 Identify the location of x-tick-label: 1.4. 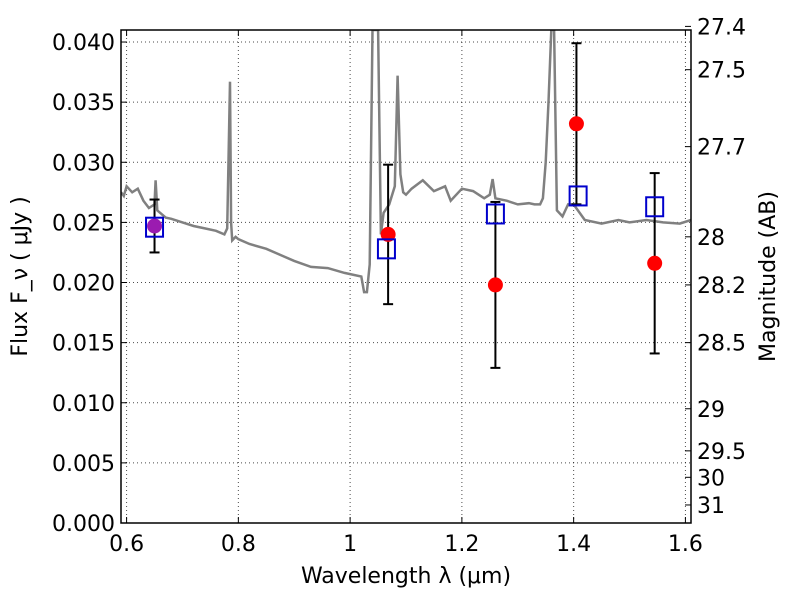
(573, 544).